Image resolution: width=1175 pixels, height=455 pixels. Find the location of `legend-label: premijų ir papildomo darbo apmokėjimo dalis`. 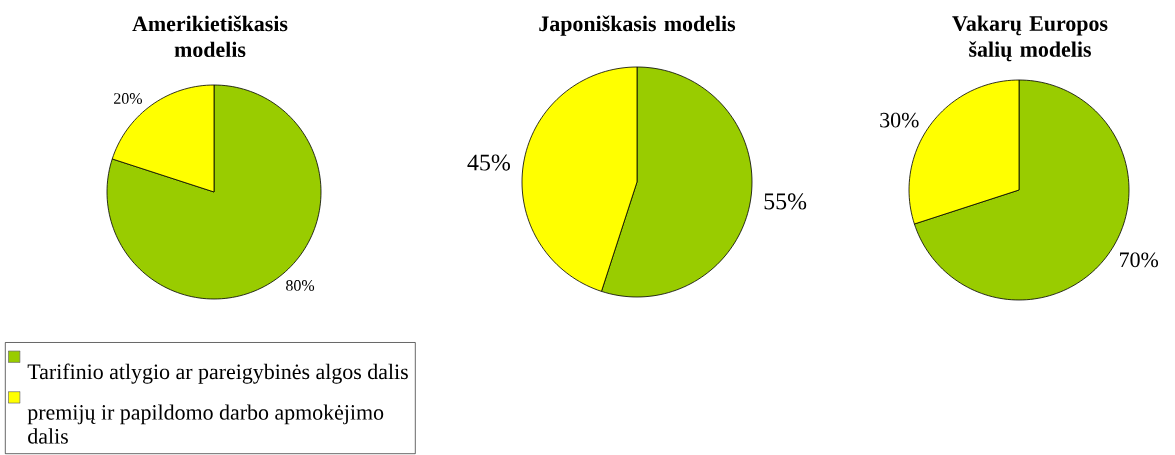

legend-label: premijų ir papildomo darbo apmokėjimo dalis is located at coordinates (205, 424).